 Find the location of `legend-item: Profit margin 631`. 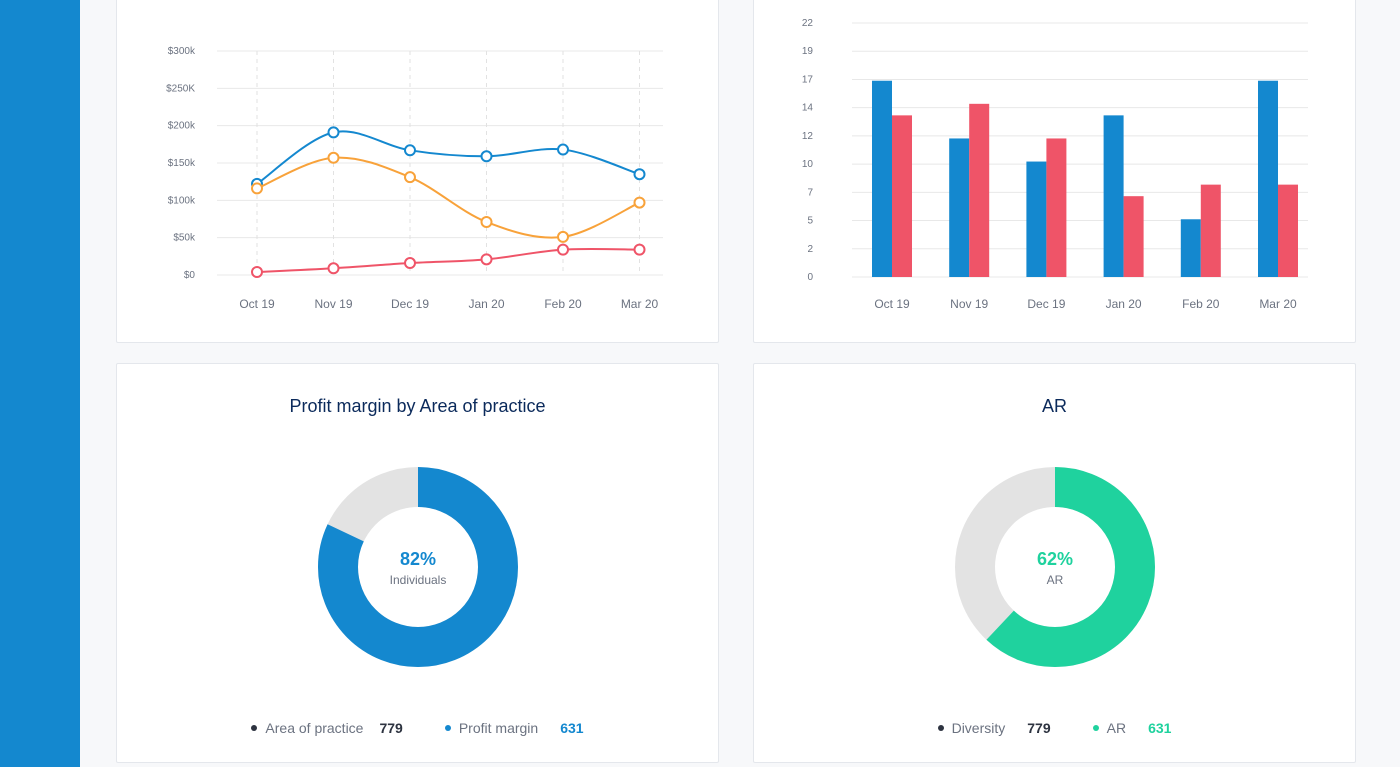

legend-item: Profit margin 631 is located at coordinates (514, 728).